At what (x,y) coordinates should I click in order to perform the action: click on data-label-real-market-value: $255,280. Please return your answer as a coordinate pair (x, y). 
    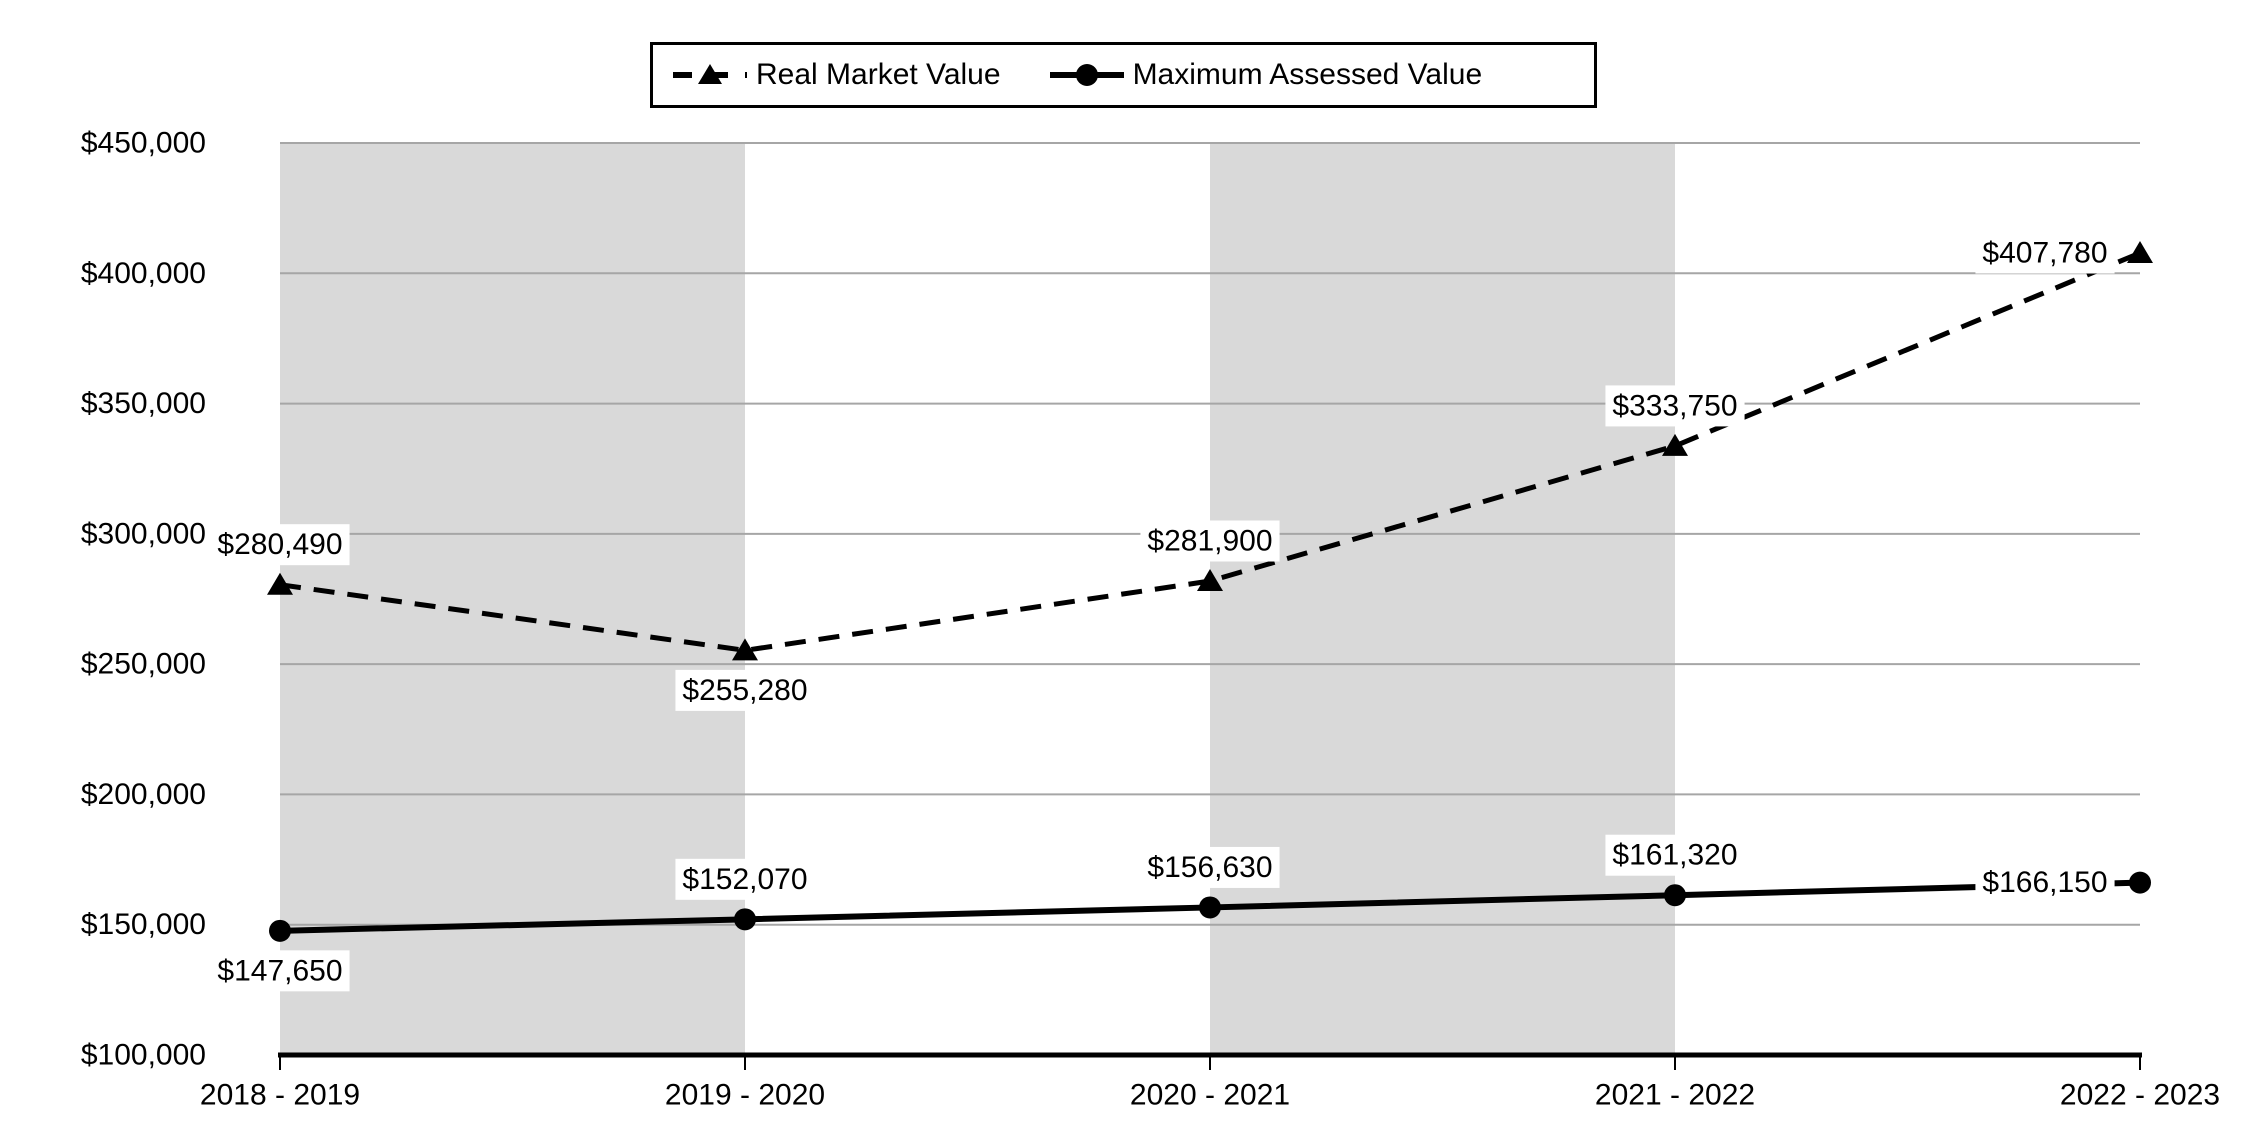
    Looking at the image, I should click on (744, 690).